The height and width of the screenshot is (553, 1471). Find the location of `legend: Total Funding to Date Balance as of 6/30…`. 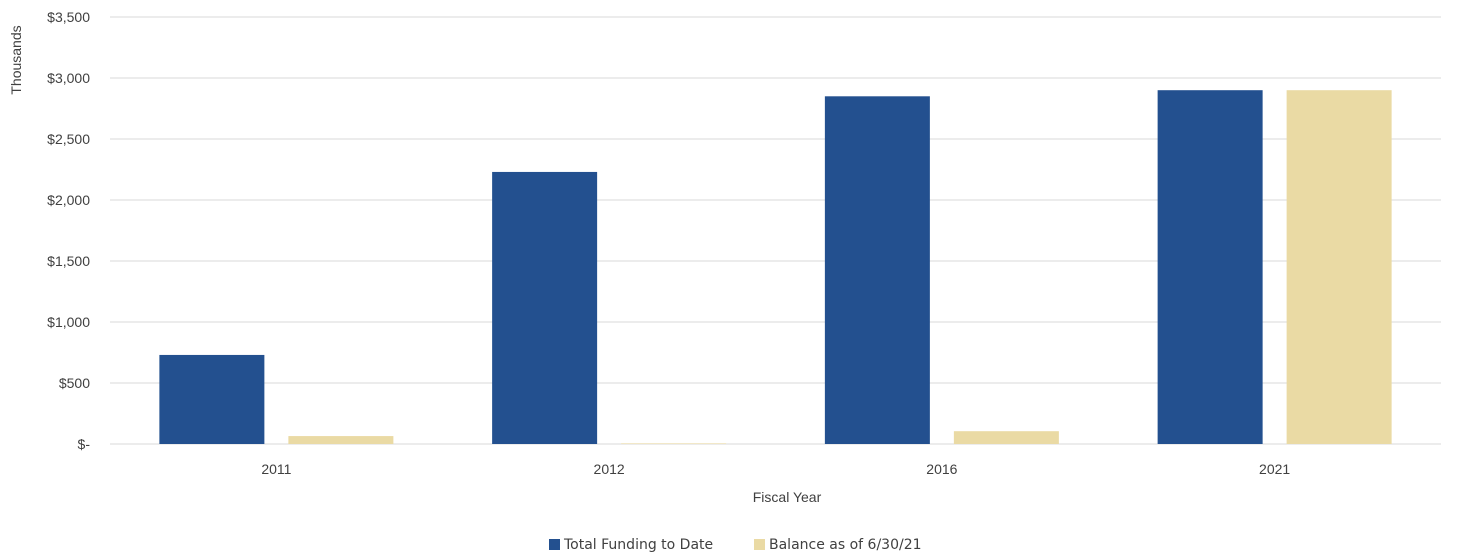

legend: Total Funding to Date Balance as of 6/30… is located at coordinates (735, 545).